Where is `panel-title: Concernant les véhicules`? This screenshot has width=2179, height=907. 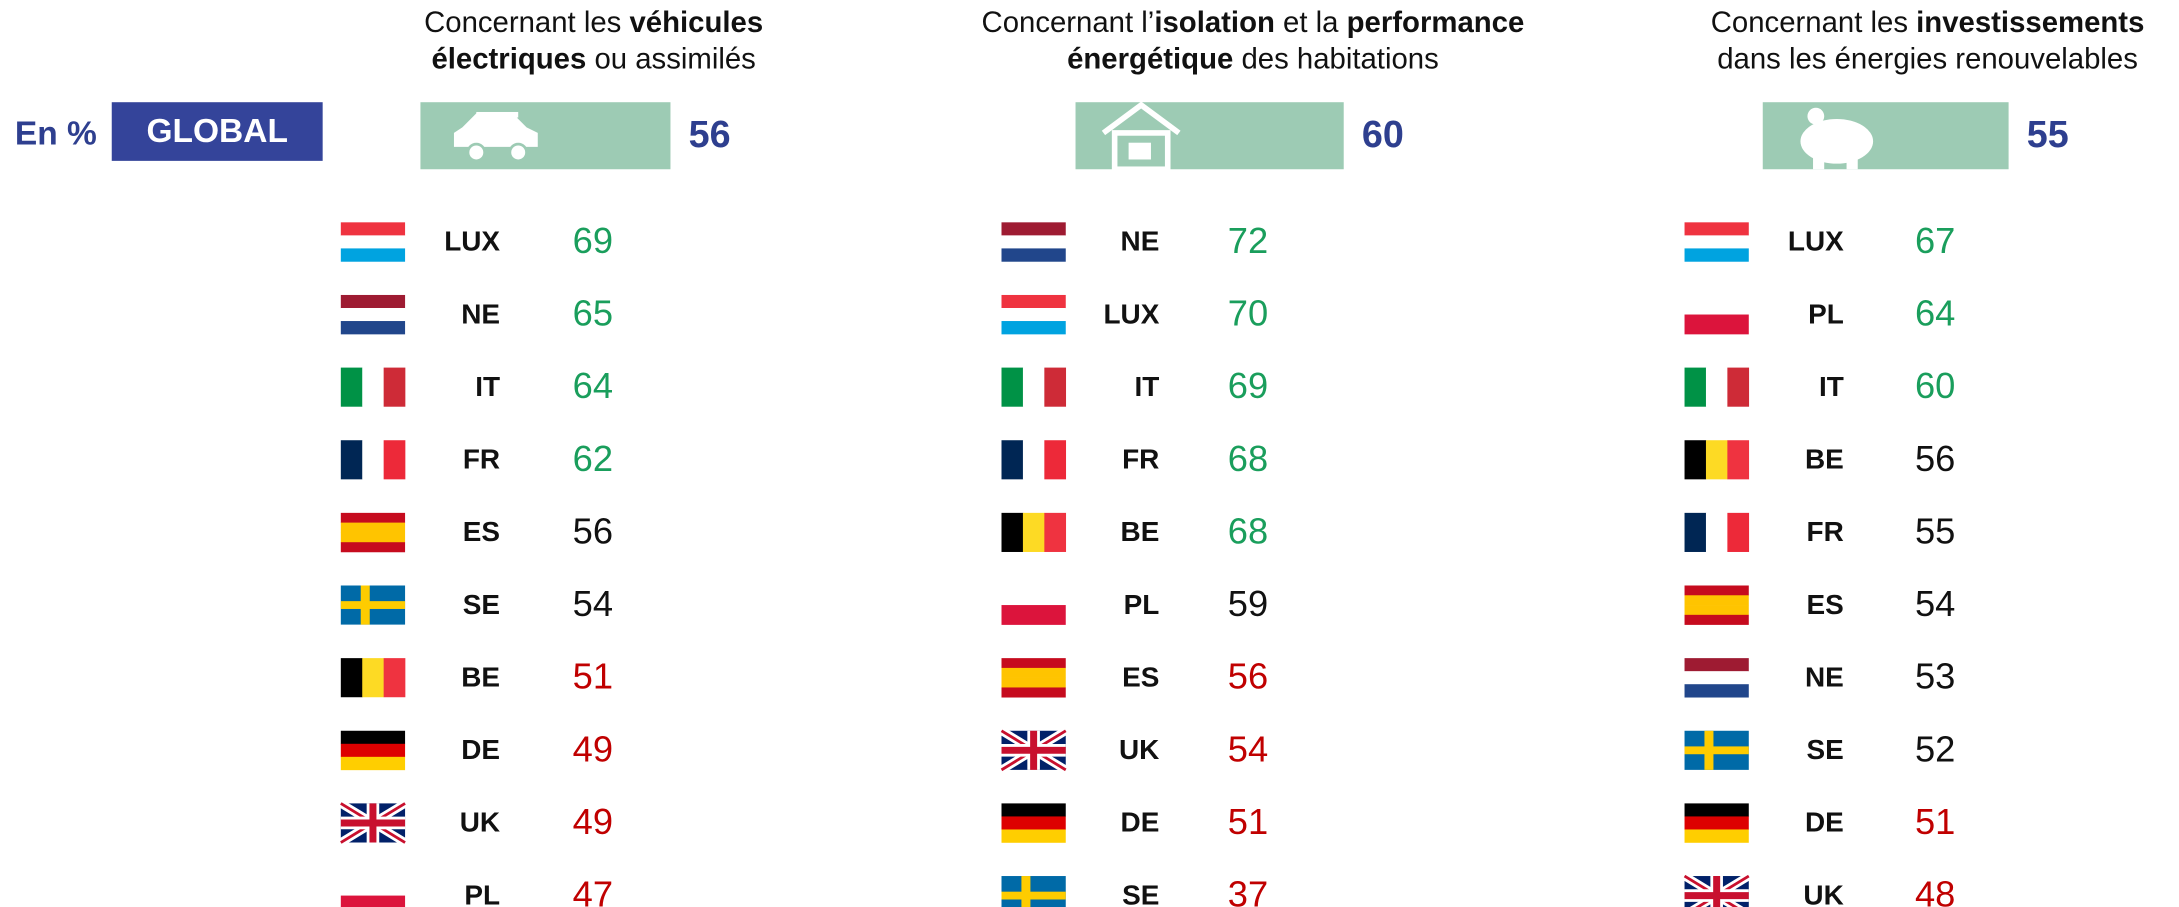
panel-title: Concernant les véhicules is located at coordinates (593, 22).